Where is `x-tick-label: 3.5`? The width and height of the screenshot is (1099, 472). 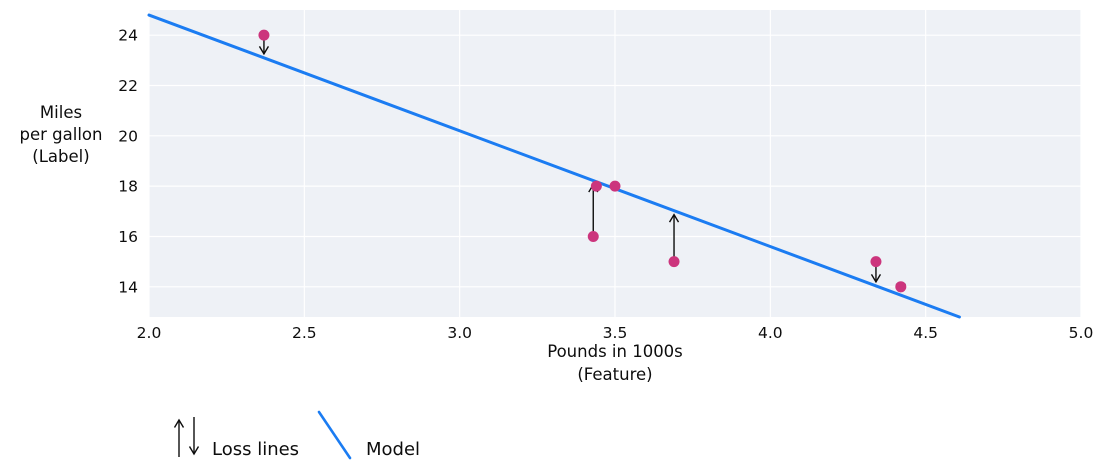
x-tick-label: 3.5 is located at coordinates (615, 333).